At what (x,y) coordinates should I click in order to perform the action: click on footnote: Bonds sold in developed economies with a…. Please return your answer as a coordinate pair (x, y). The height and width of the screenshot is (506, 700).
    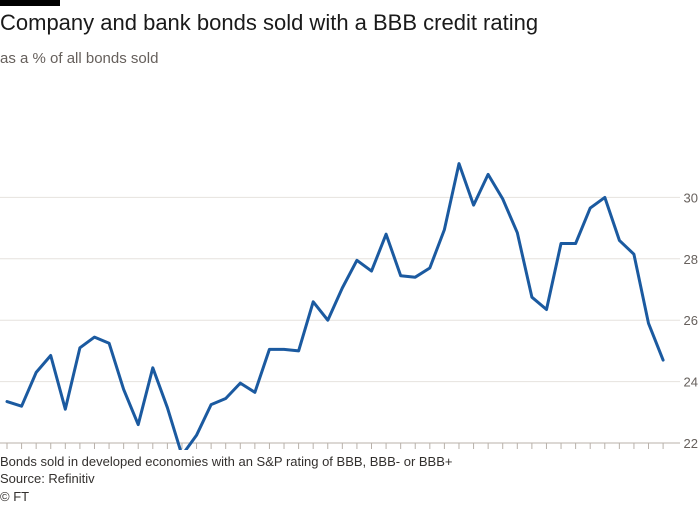
    Looking at the image, I should click on (226, 461).